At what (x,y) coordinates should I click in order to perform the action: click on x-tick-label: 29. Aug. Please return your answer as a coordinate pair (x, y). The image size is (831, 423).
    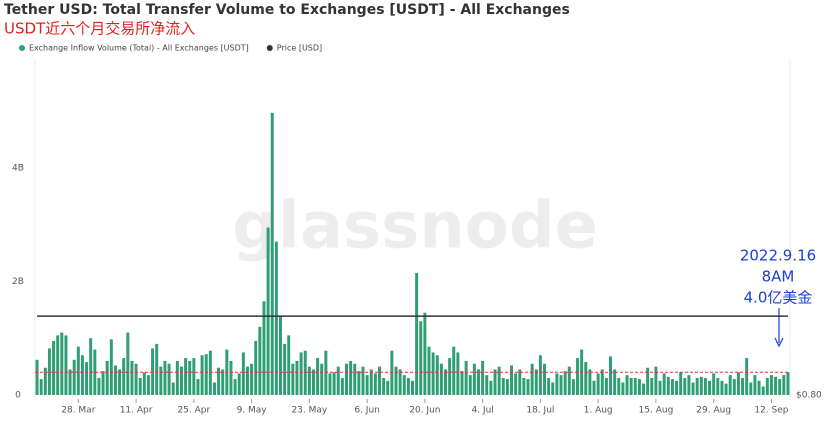
    Looking at the image, I should click on (713, 411).